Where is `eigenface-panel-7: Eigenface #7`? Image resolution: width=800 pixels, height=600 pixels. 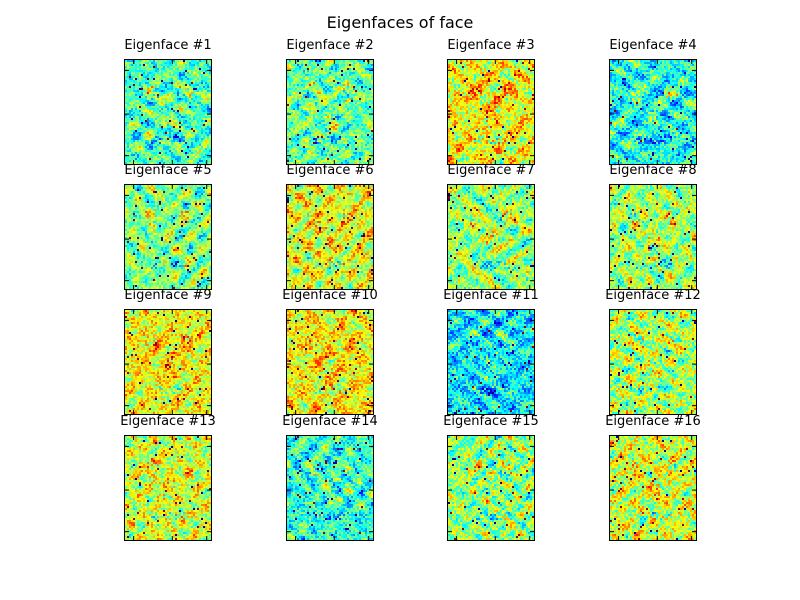
eigenface-panel-7: Eigenface #7 is located at coordinates (491, 226).